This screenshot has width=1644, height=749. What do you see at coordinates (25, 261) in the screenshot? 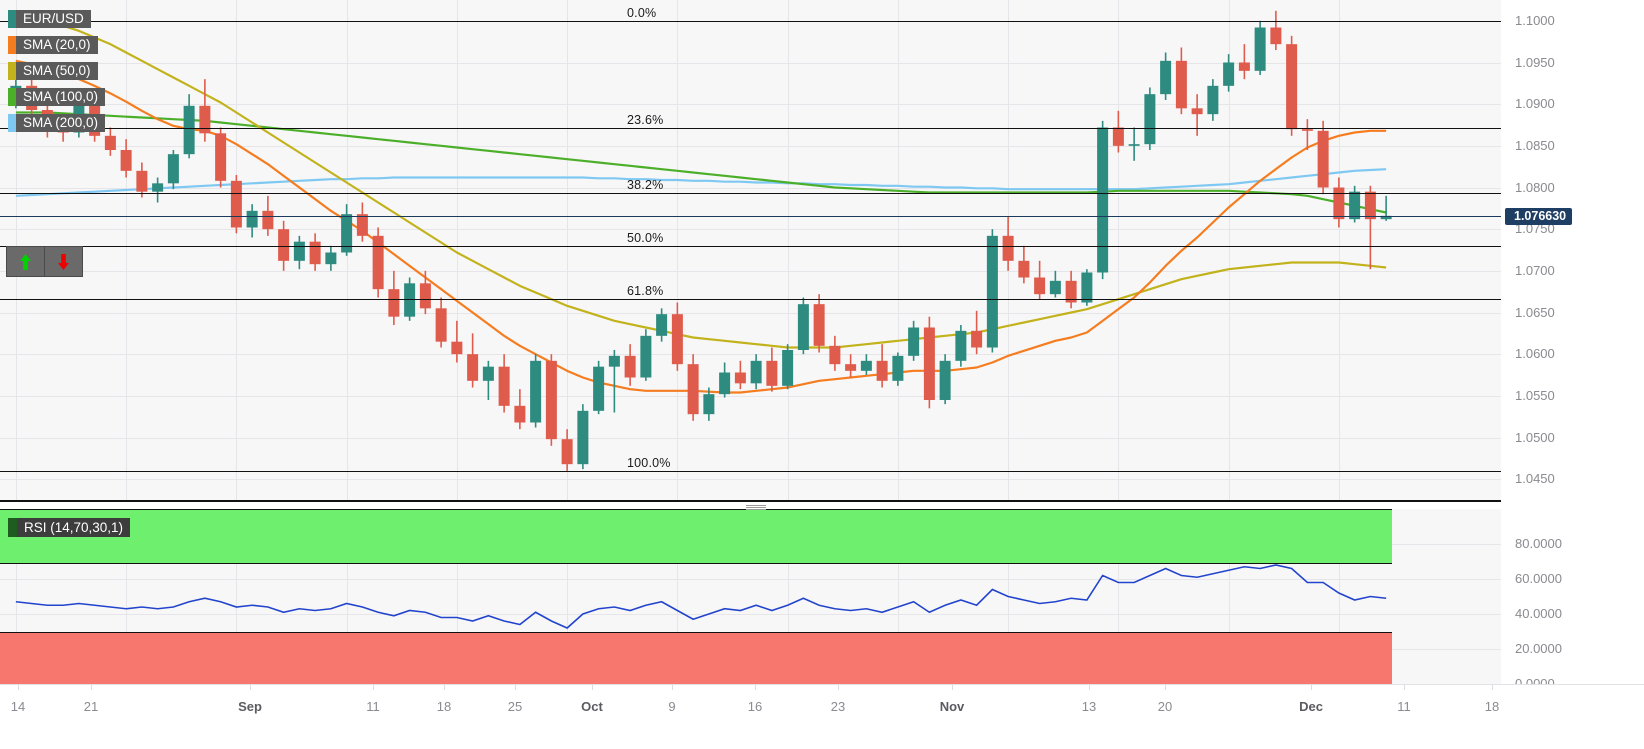
I see `up-arrow-button` at bounding box center [25, 261].